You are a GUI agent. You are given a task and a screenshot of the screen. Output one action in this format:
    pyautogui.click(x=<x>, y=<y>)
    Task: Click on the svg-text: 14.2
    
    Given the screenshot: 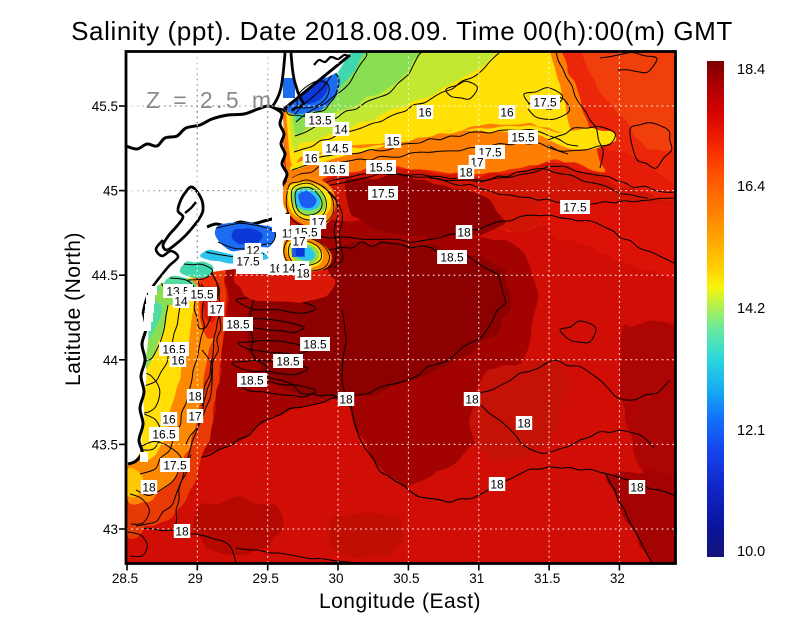 What is the action you would take?
    pyautogui.click(x=751, y=309)
    